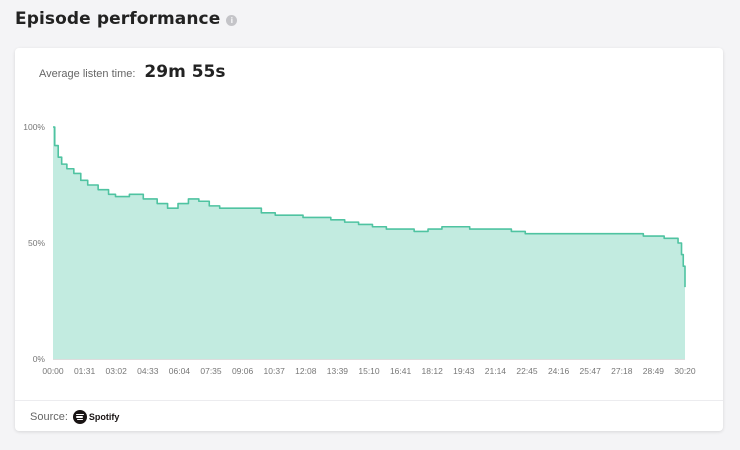 The image size is (740, 450). I want to click on x-tick-label: 06:04, so click(180, 371).